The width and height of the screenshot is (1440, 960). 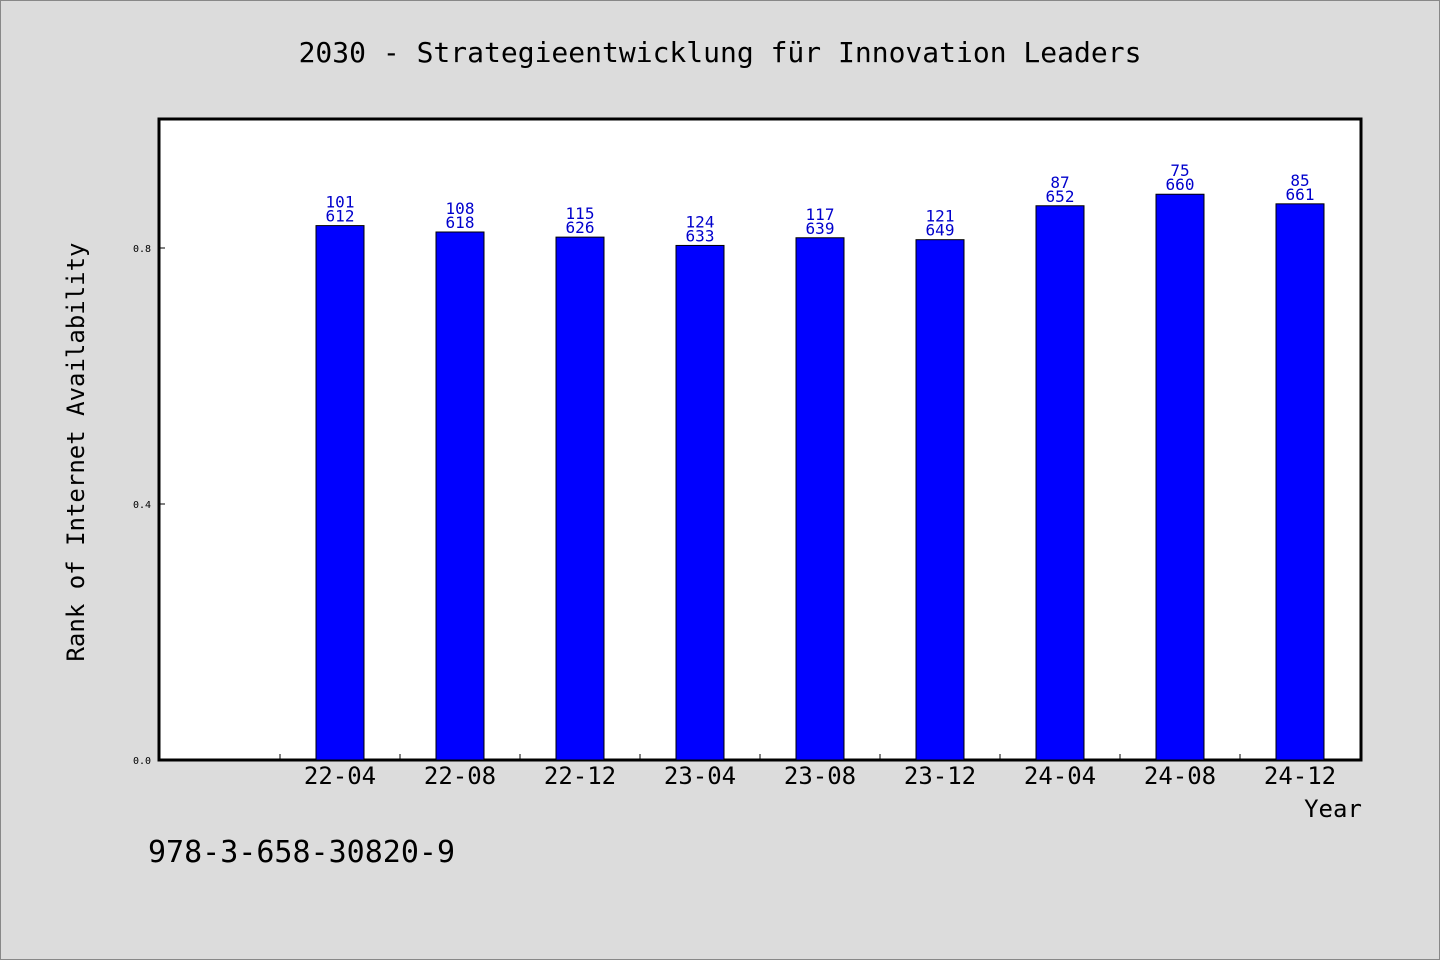 What do you see at coordinates (820, 776) in the screenshot?
I see `x-tick-label: 23-08` at bounding box center [820, 776].